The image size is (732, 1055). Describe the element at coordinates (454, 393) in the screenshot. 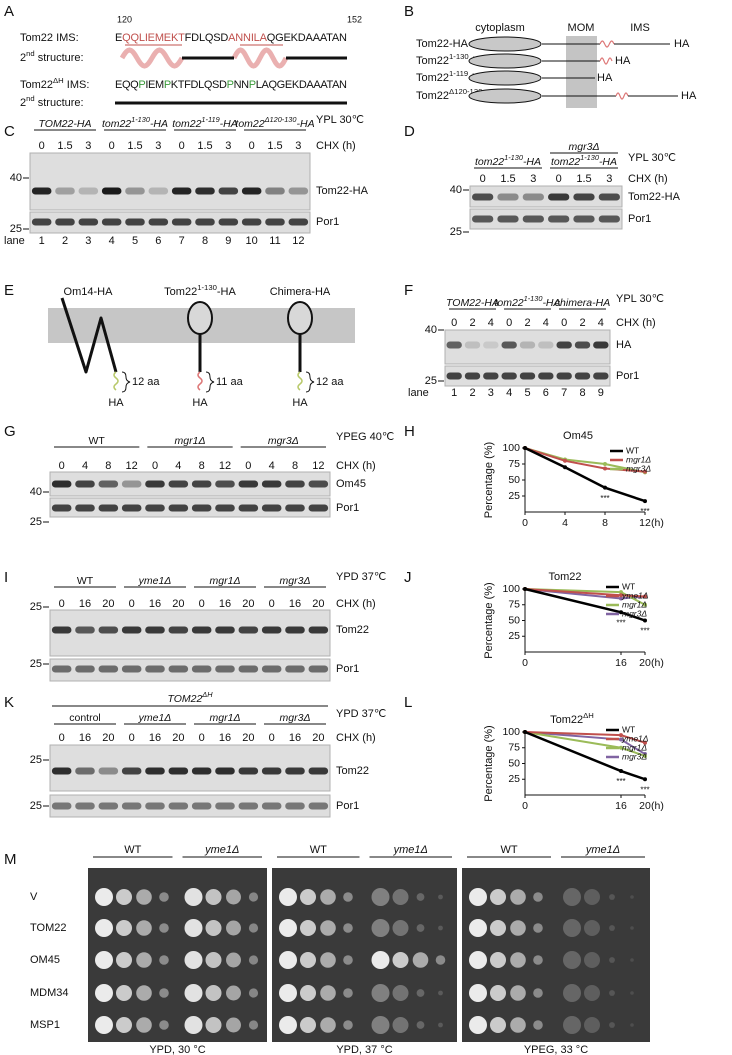

I see `lane-number: 1` at that location.